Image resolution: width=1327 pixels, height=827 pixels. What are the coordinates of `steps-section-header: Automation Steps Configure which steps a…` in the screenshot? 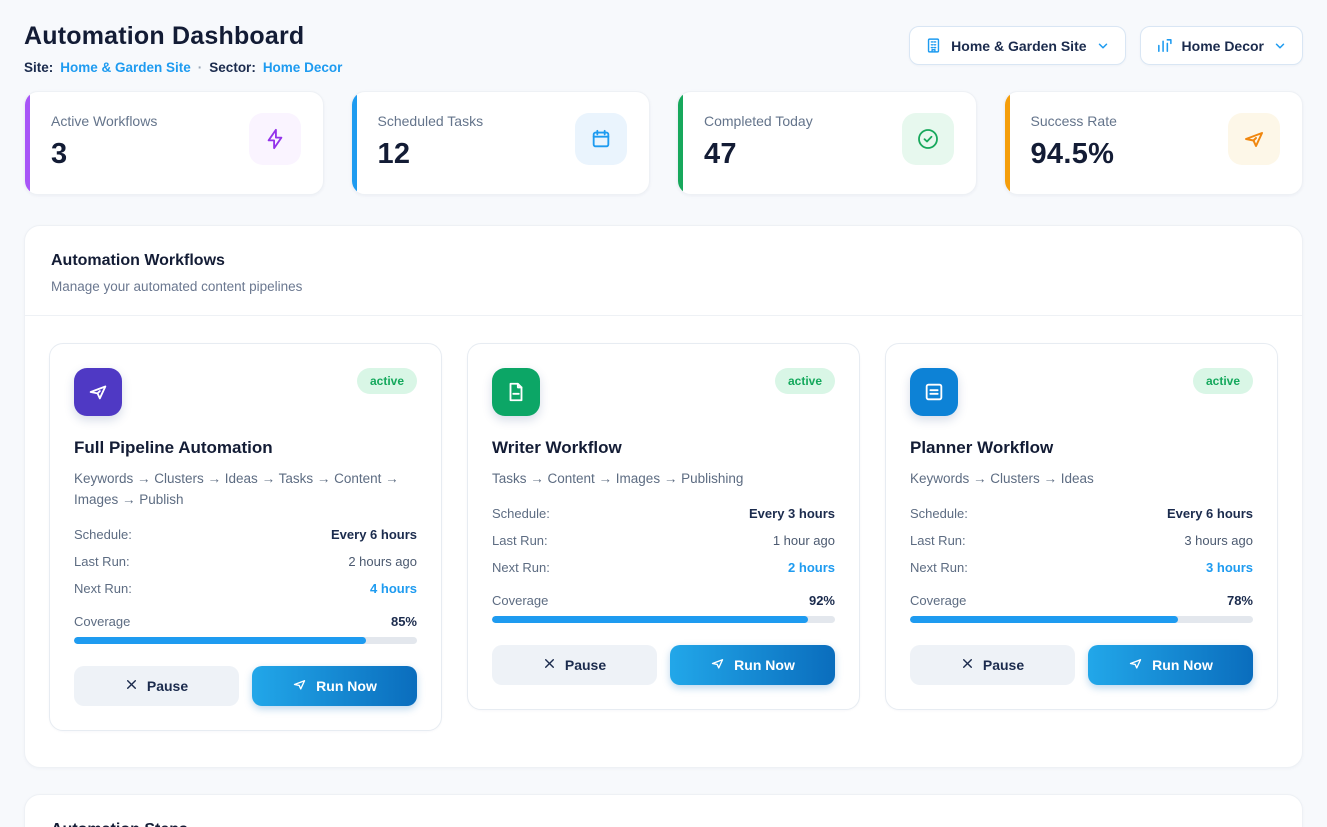 It's located at (663, 811).